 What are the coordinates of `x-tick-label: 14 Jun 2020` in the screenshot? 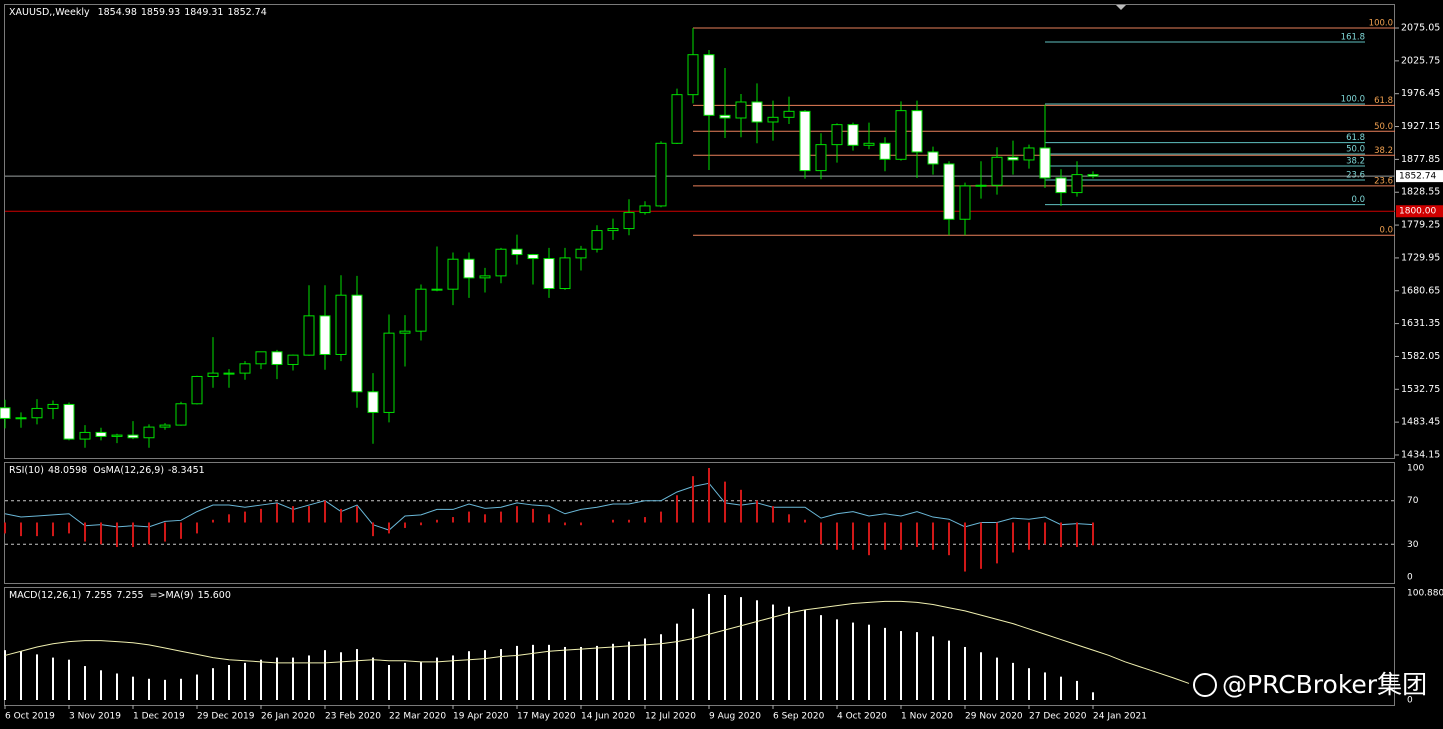 It's located at (608, 717).